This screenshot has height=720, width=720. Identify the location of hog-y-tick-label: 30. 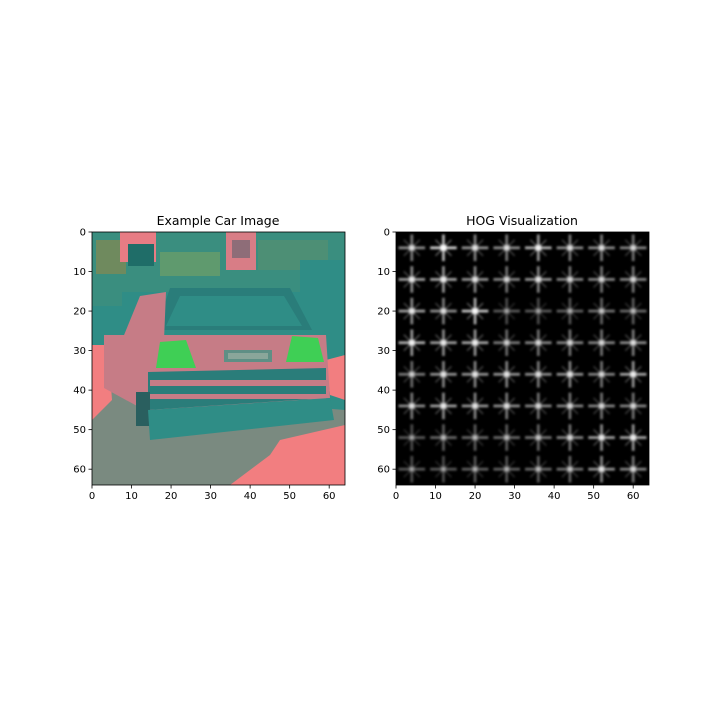
(383, 351).